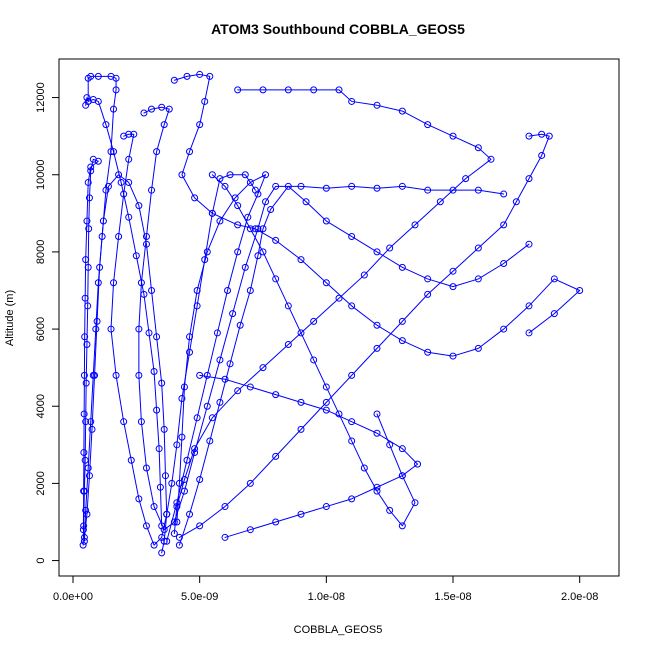 The width and height of the screenshot is (650, 650). What do you see at coordinates (41, 329) in the screenshot?
I see `y-tick-label: 6000` at bounding box center [41, 329].